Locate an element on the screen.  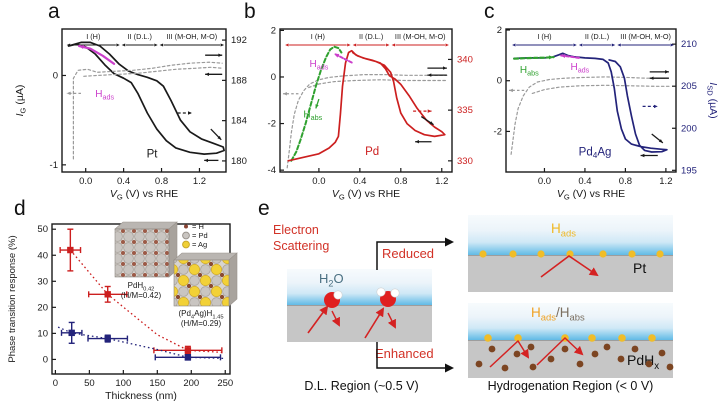
chart-element: H is located at coordinates (306, 115).